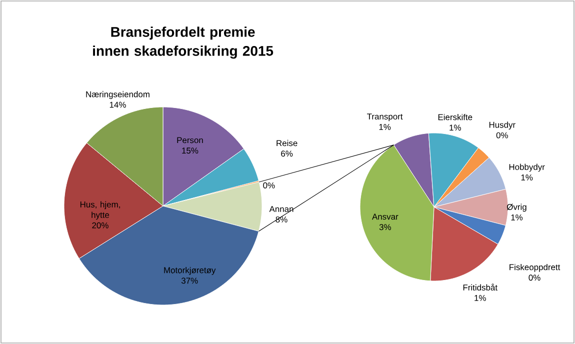 This screenshot has width=575, height=344. What do you see at coordinates (287, 143) in the screenshot?
I see `slice-label: Reise` at bounding box center [287, 143].